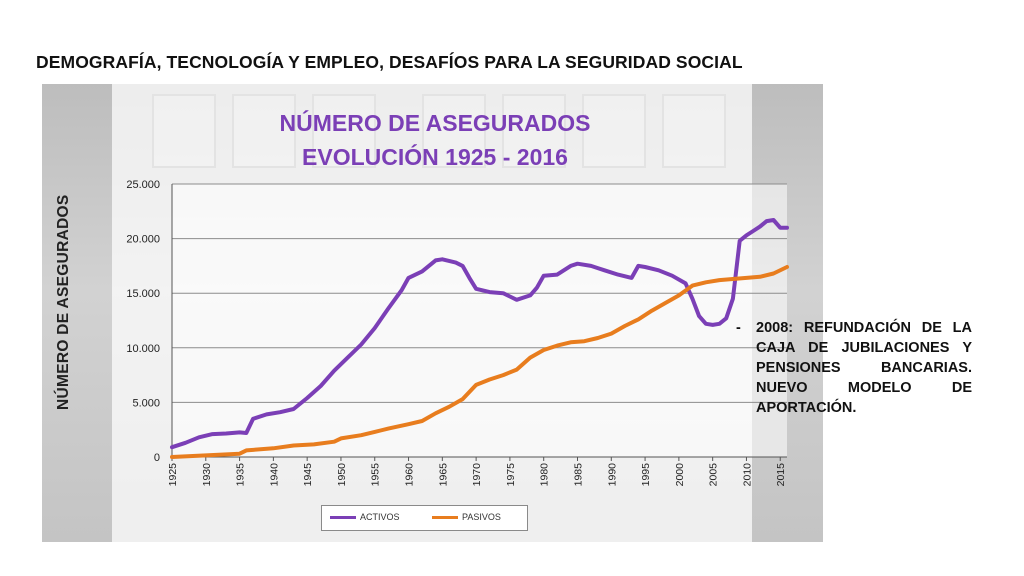 This screenshot has height=576, width=1024. What do you see at coordinates (443, 475) in the screenshot?
I see `x-tick-label: 1965` at bounding box center [443, 475].